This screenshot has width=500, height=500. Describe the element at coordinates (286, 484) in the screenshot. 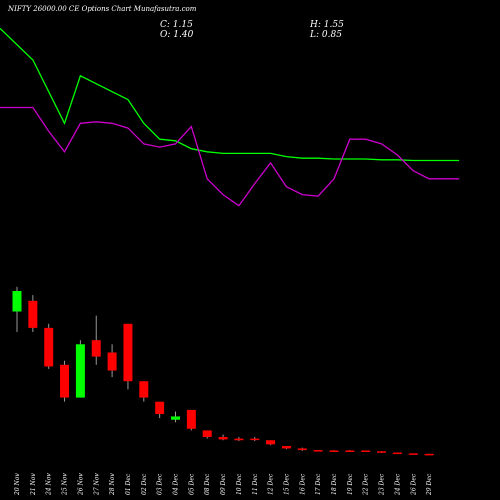

I see `x-tick-label: 15 Dec` at that location.